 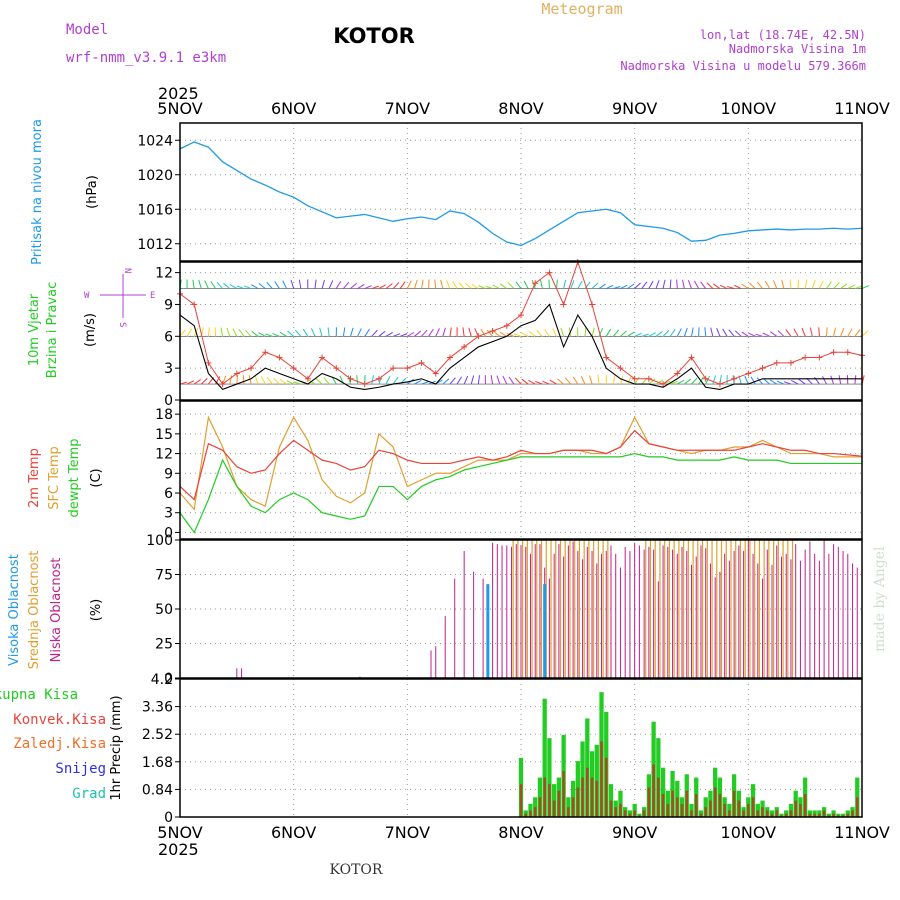 What do you see at coordinates (293, 832) in the screenshot?
I see `x-tick-label-bottom: 6NOV` at bounding box center [293, 832].